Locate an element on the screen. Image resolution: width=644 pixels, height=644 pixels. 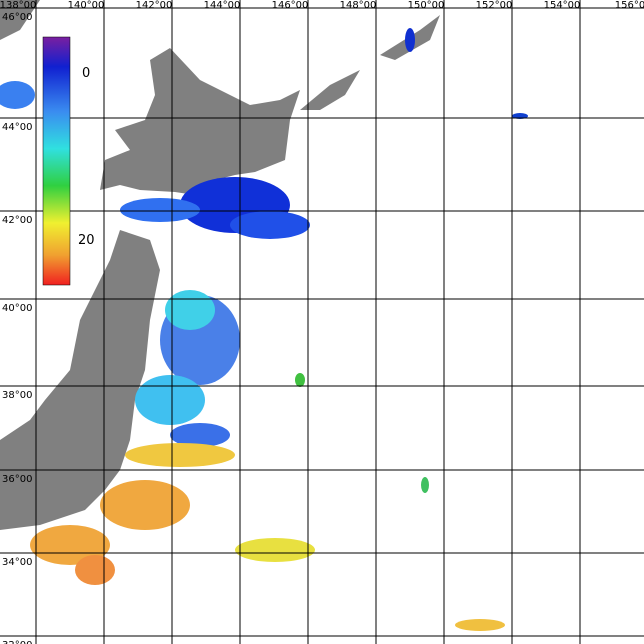
lon-label: 154°00 is located at coordinates (562, 5).